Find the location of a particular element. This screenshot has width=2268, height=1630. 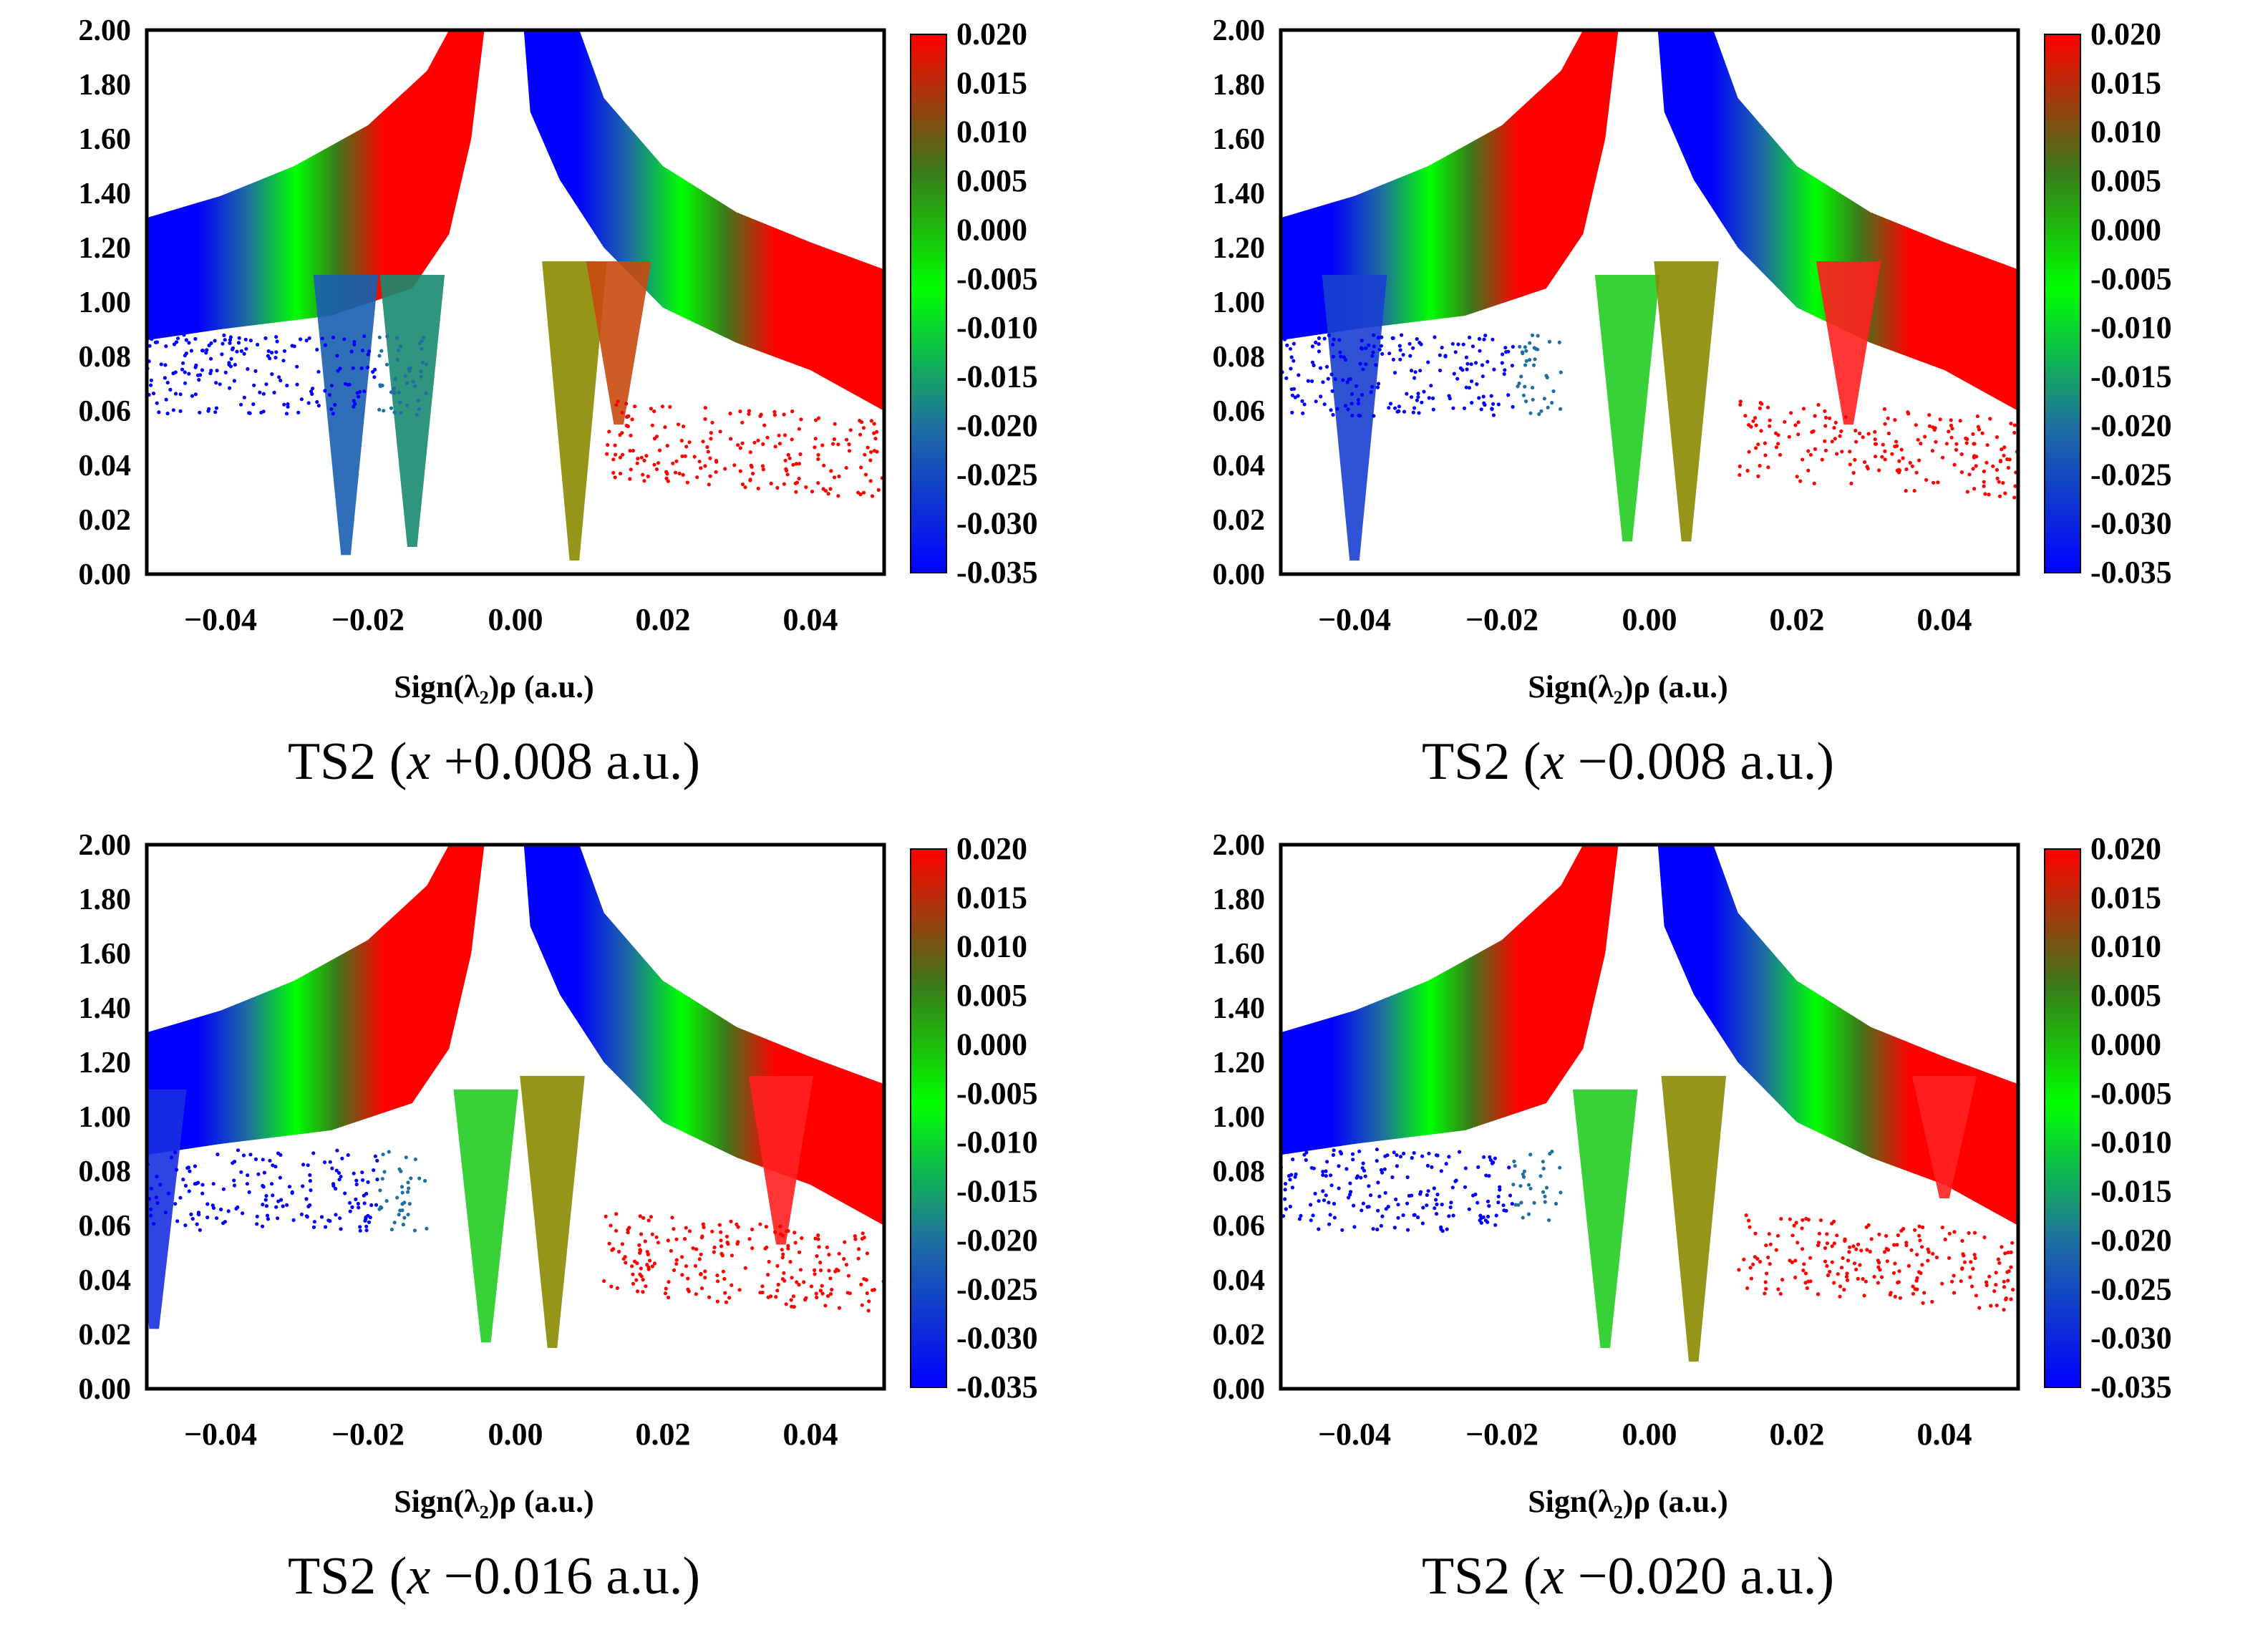

colorbar is located at coordinates (2062, 303).